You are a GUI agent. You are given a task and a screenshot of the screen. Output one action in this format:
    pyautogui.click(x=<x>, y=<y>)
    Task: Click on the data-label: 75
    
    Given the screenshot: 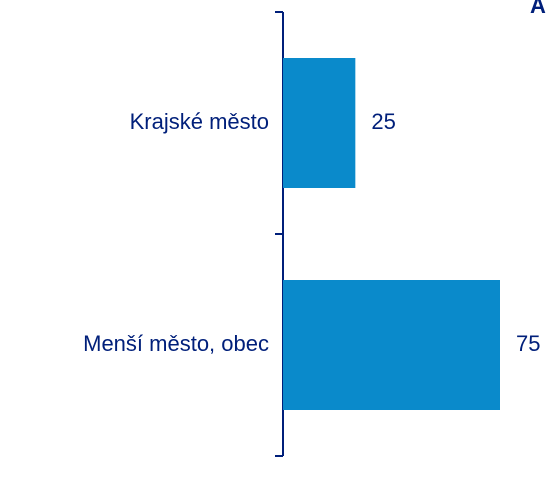 What is the action you would take?
    pyautogui.click(x=528, y=343)
    